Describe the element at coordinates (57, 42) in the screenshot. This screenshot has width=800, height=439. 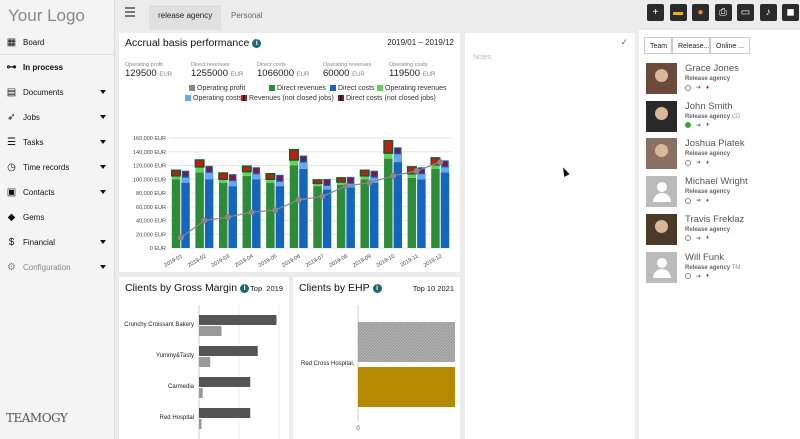
I see `sidebar-item-board: ▦ Board` at that location.